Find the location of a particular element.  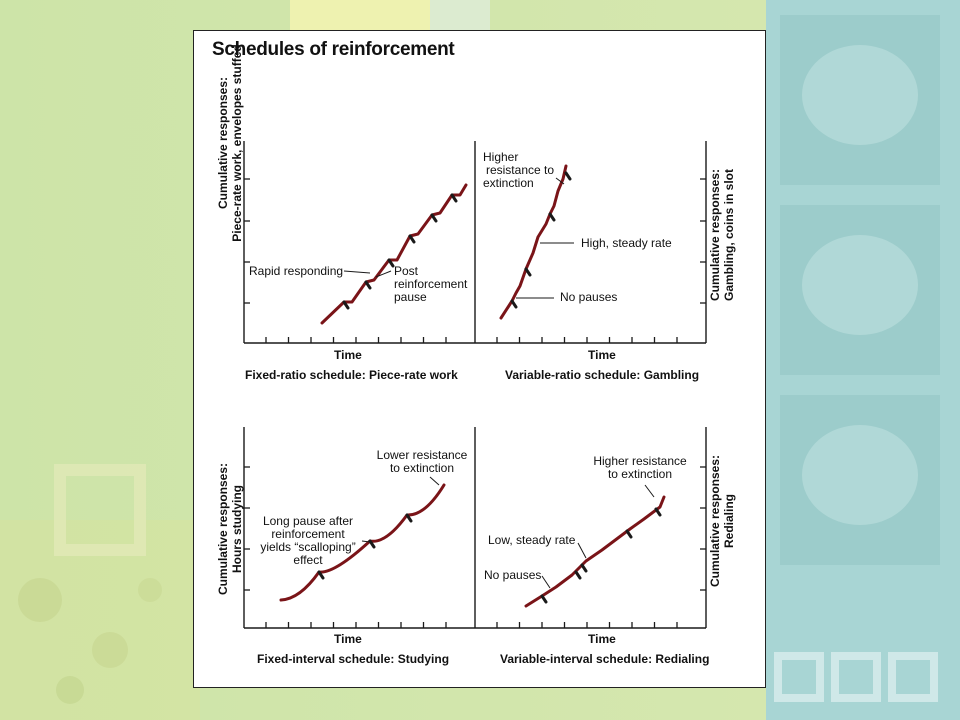

variable-interval-curve is located at coordinates (595, 551).